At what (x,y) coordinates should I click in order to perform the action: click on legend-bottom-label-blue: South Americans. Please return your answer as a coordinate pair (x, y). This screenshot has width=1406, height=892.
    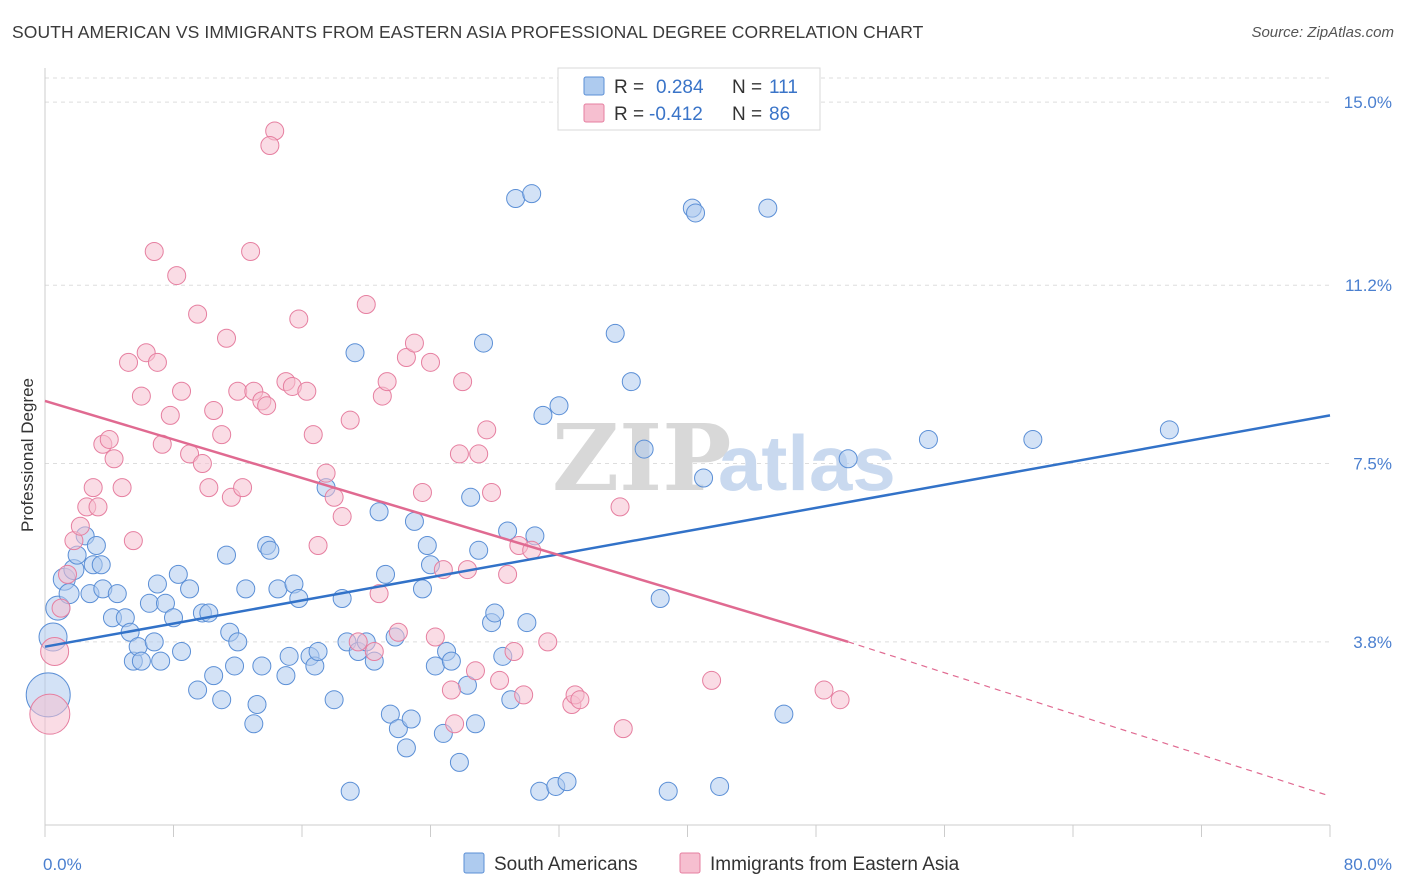
    Looking at the image, I should click on (566, 864).